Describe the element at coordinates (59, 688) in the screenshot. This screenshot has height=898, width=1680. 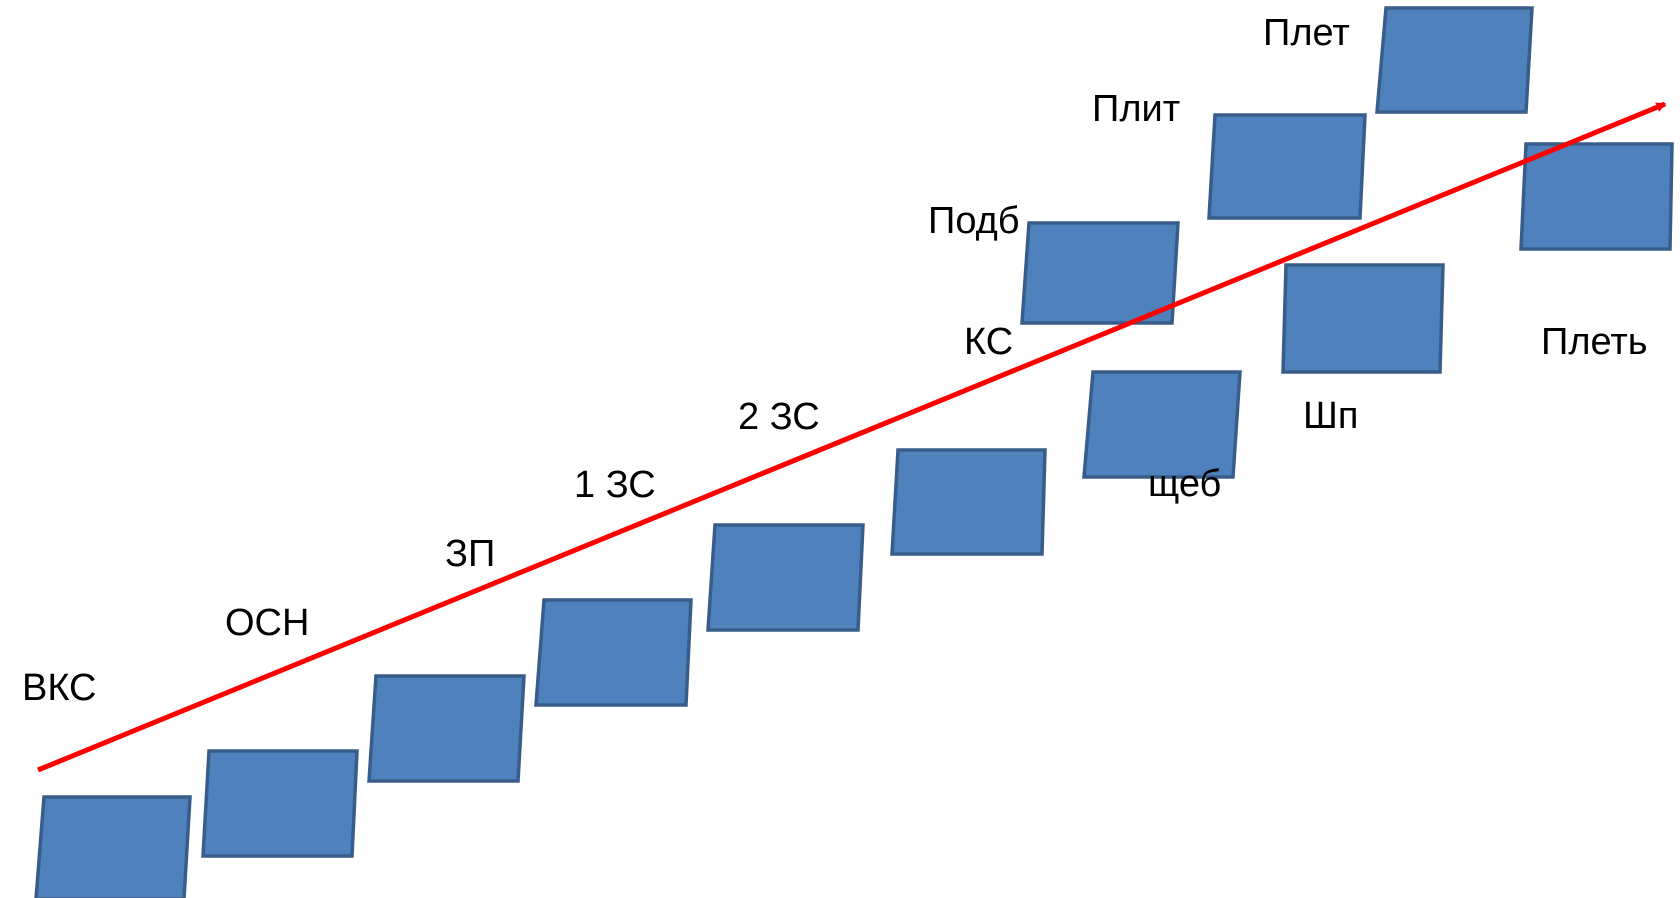
I see `label-vks: ВКС` at that location.